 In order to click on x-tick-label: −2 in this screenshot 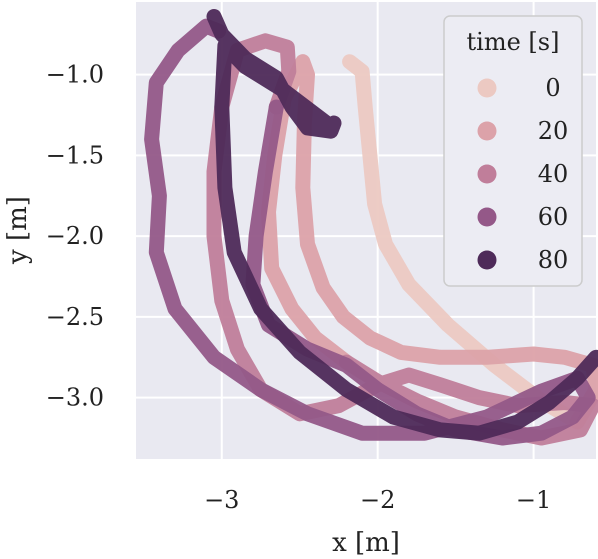, I will do `click(377, 500)`.